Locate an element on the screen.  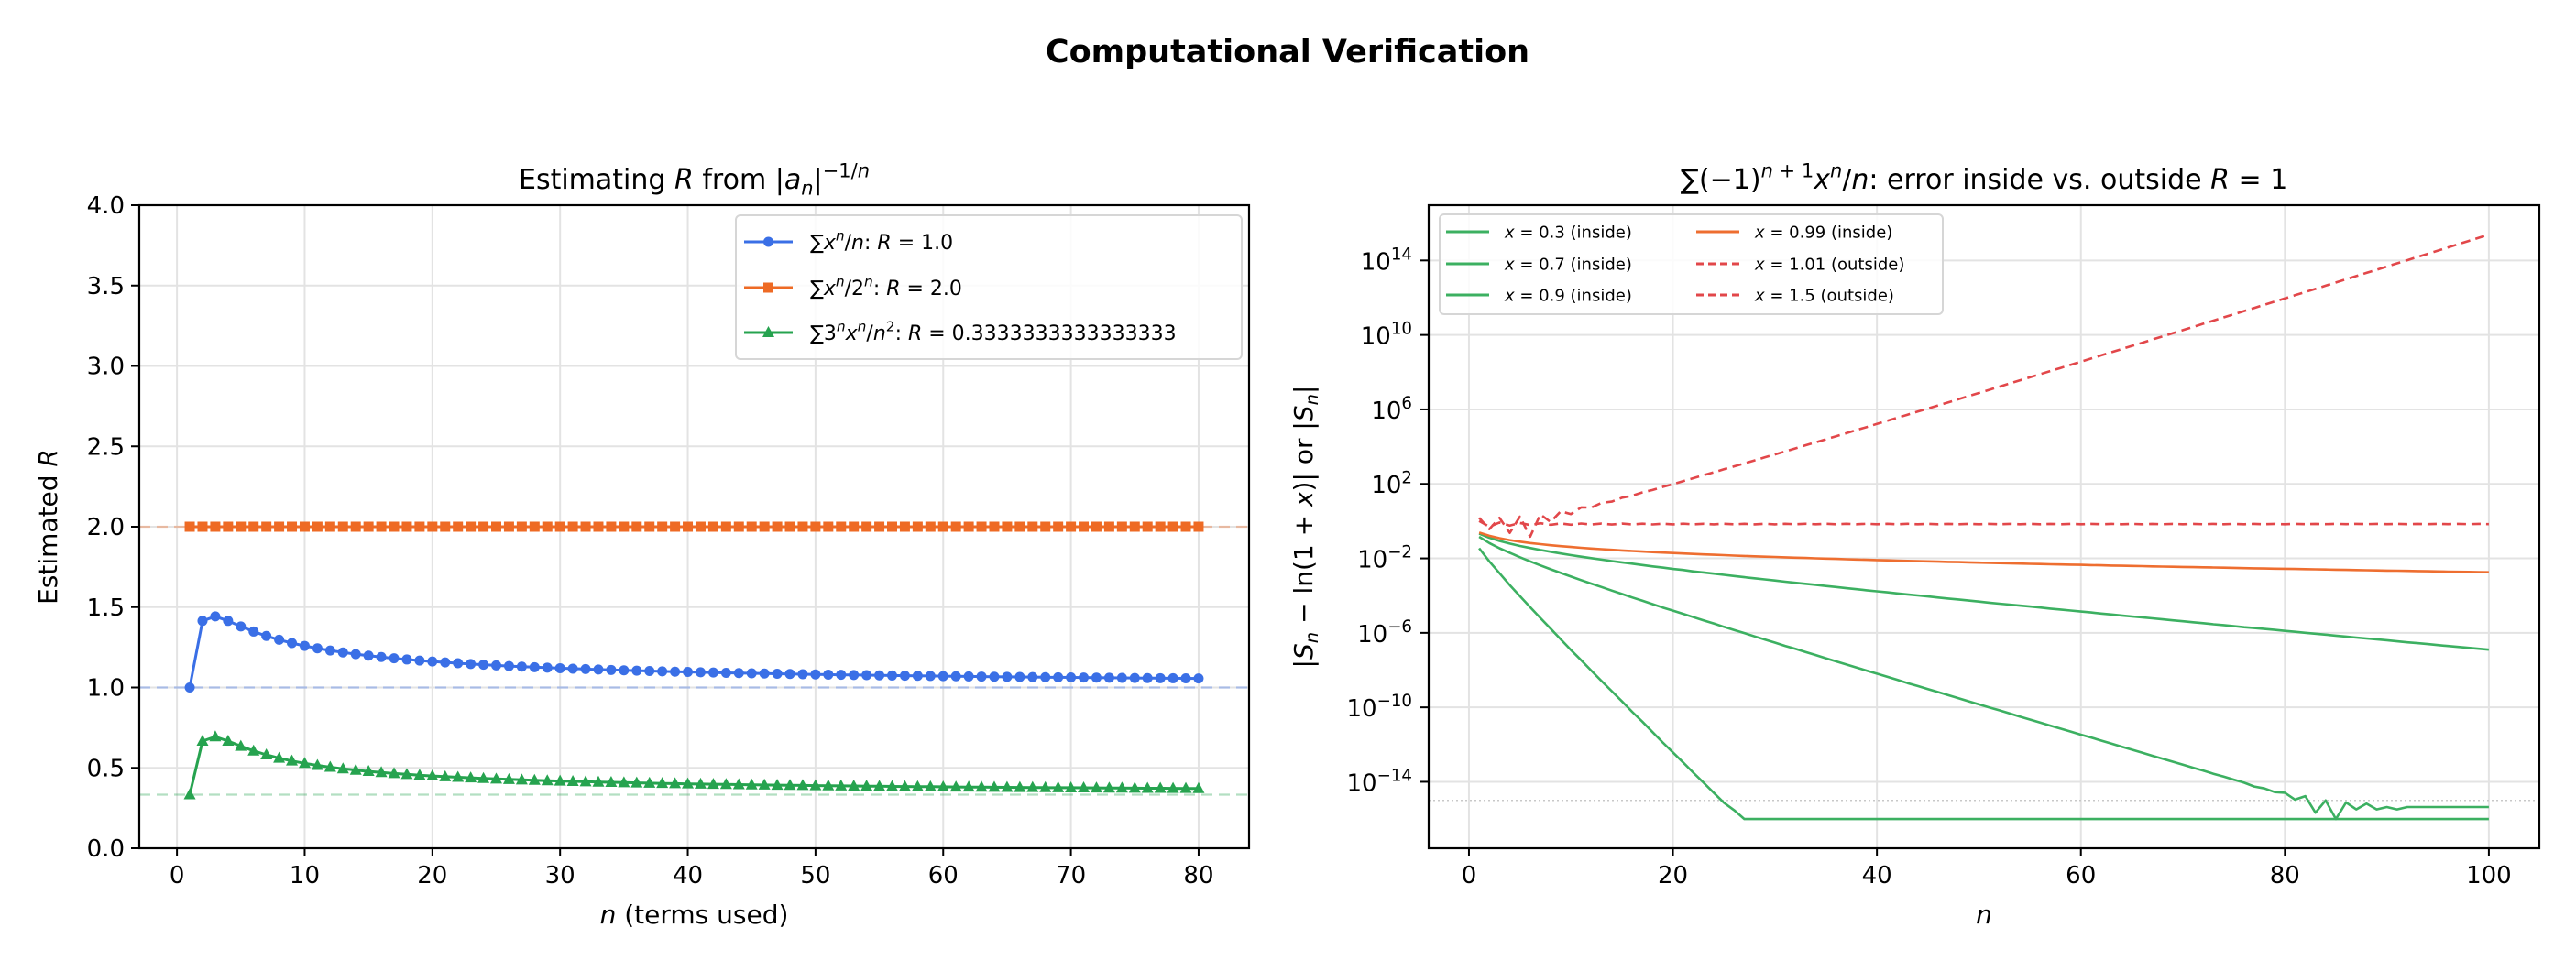
y-tick-label: 0.0 is located at coordinates (106, 849).